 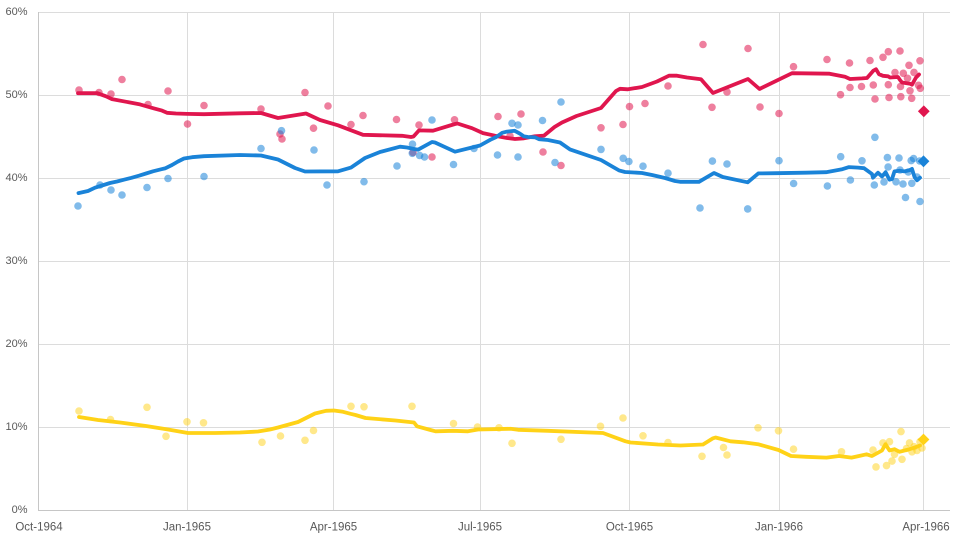 What do you see at coordinates (20, 510) in the screenshot?
I see `svg-text: 0%` at bounding box center [20, 510].